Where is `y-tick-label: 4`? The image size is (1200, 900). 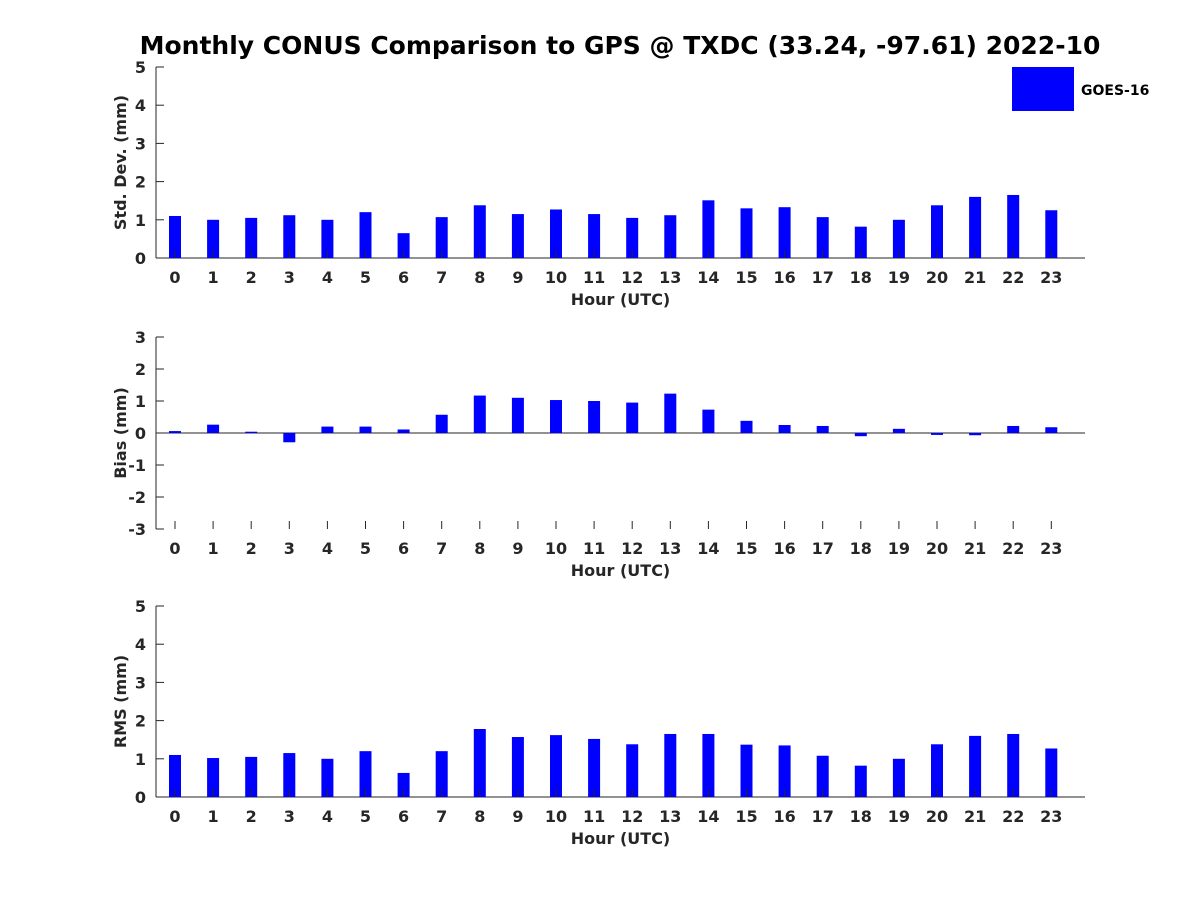
y-tick-label: 4 is located at coordinates (140, 644).